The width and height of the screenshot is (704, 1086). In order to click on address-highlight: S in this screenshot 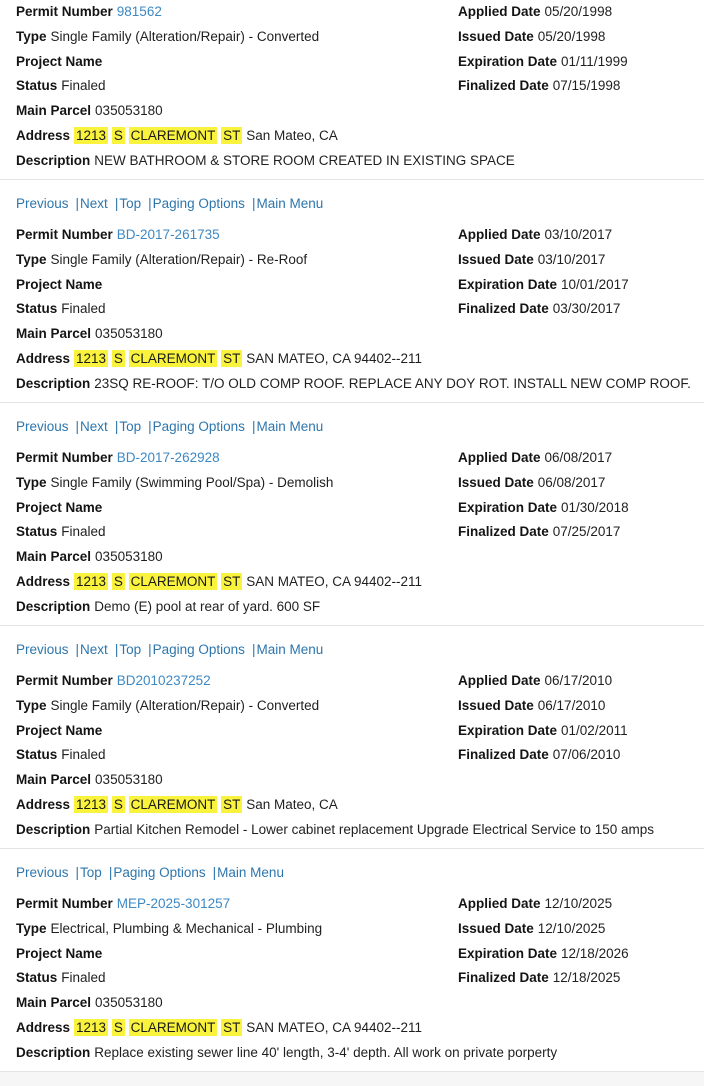, I will do `click(118, 581)`.